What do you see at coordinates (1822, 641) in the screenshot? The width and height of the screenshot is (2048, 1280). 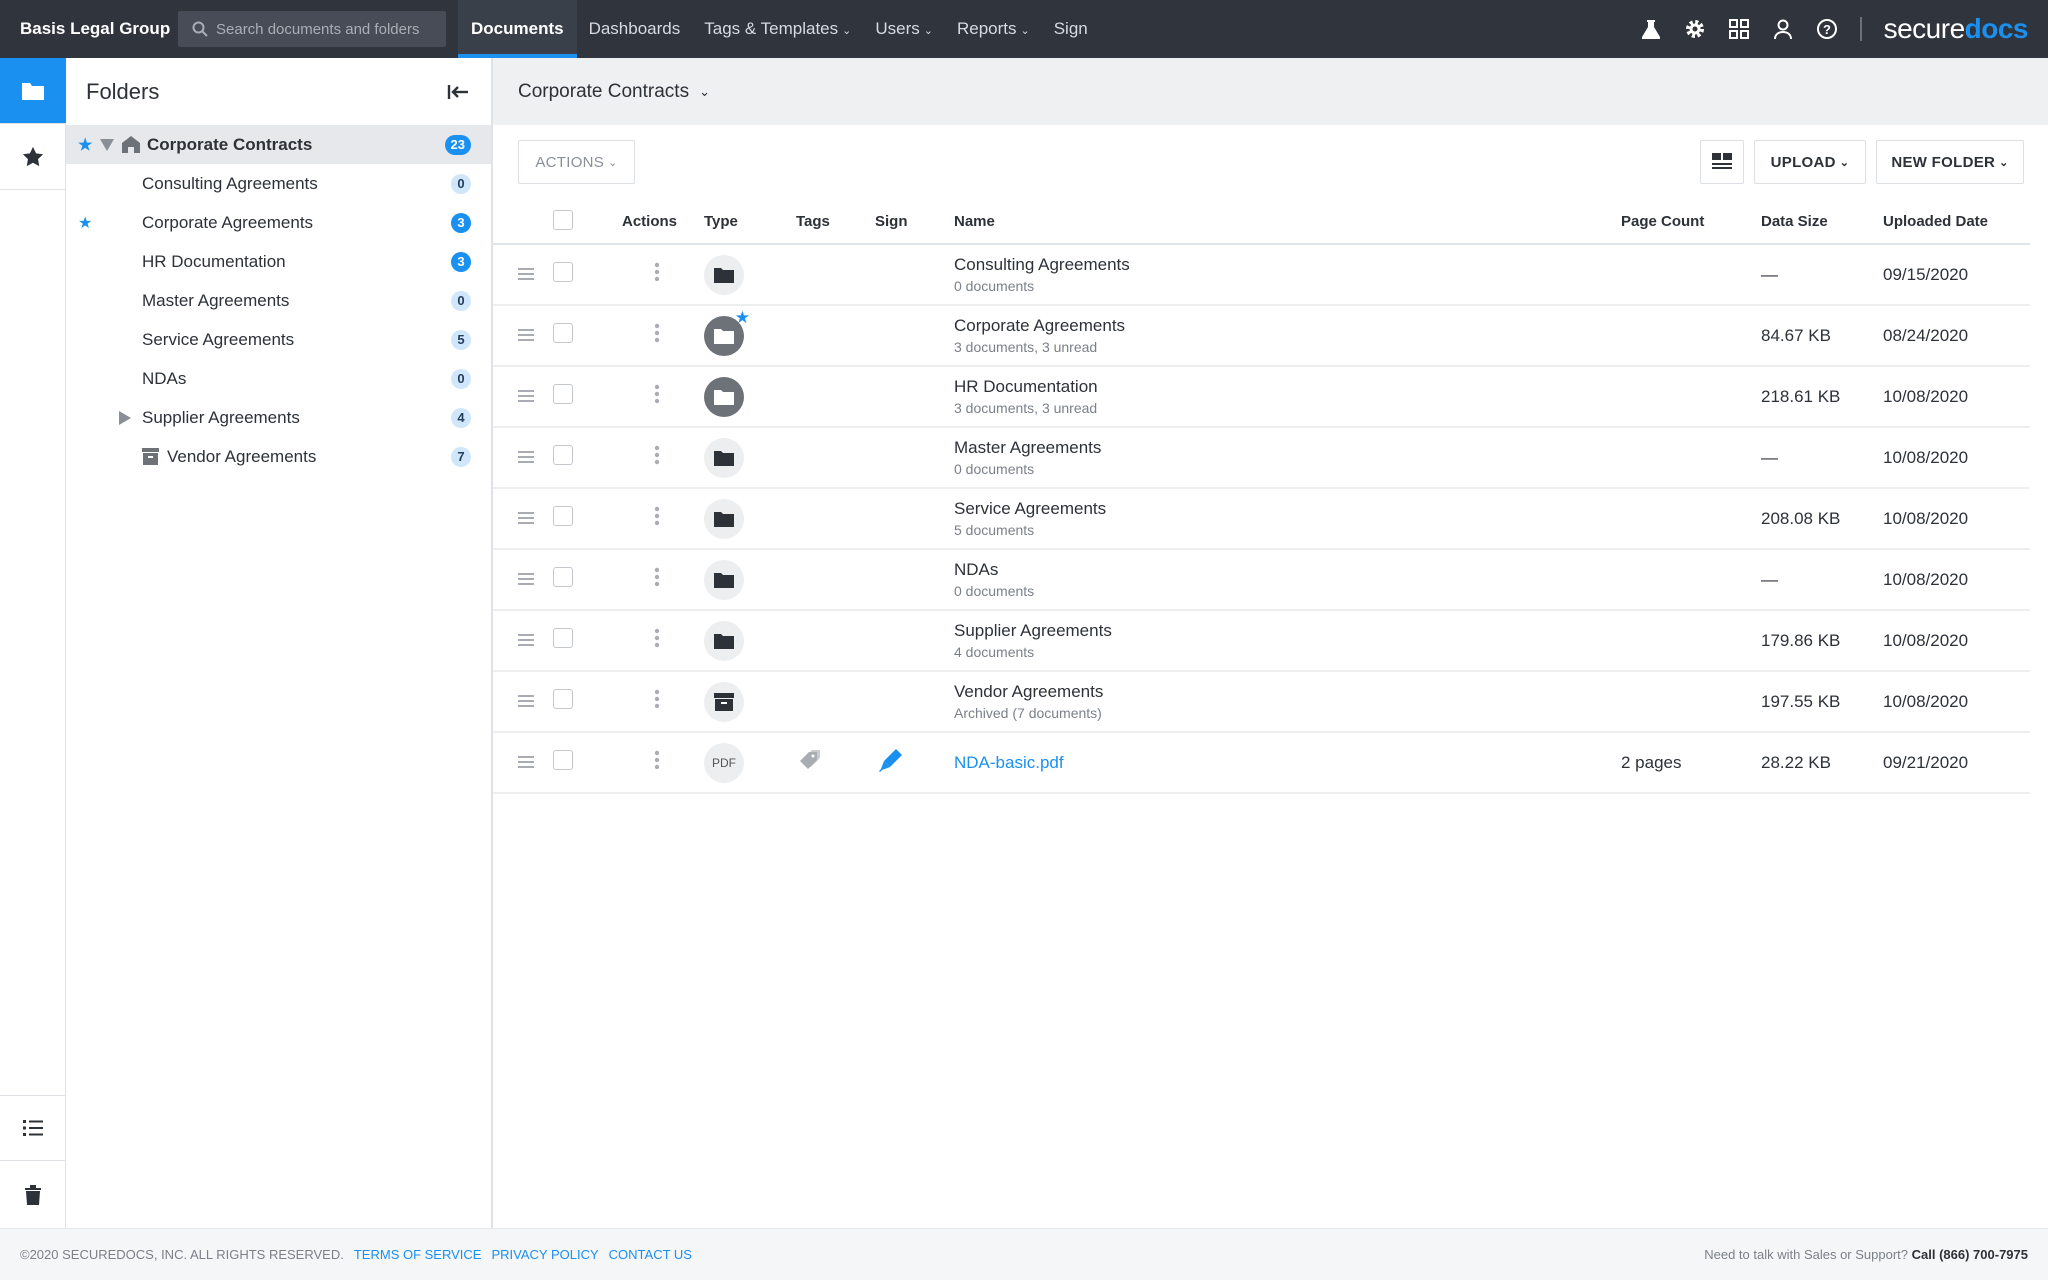 I see `data-size: 179.86 KB` at bounding box center [1822, 641].